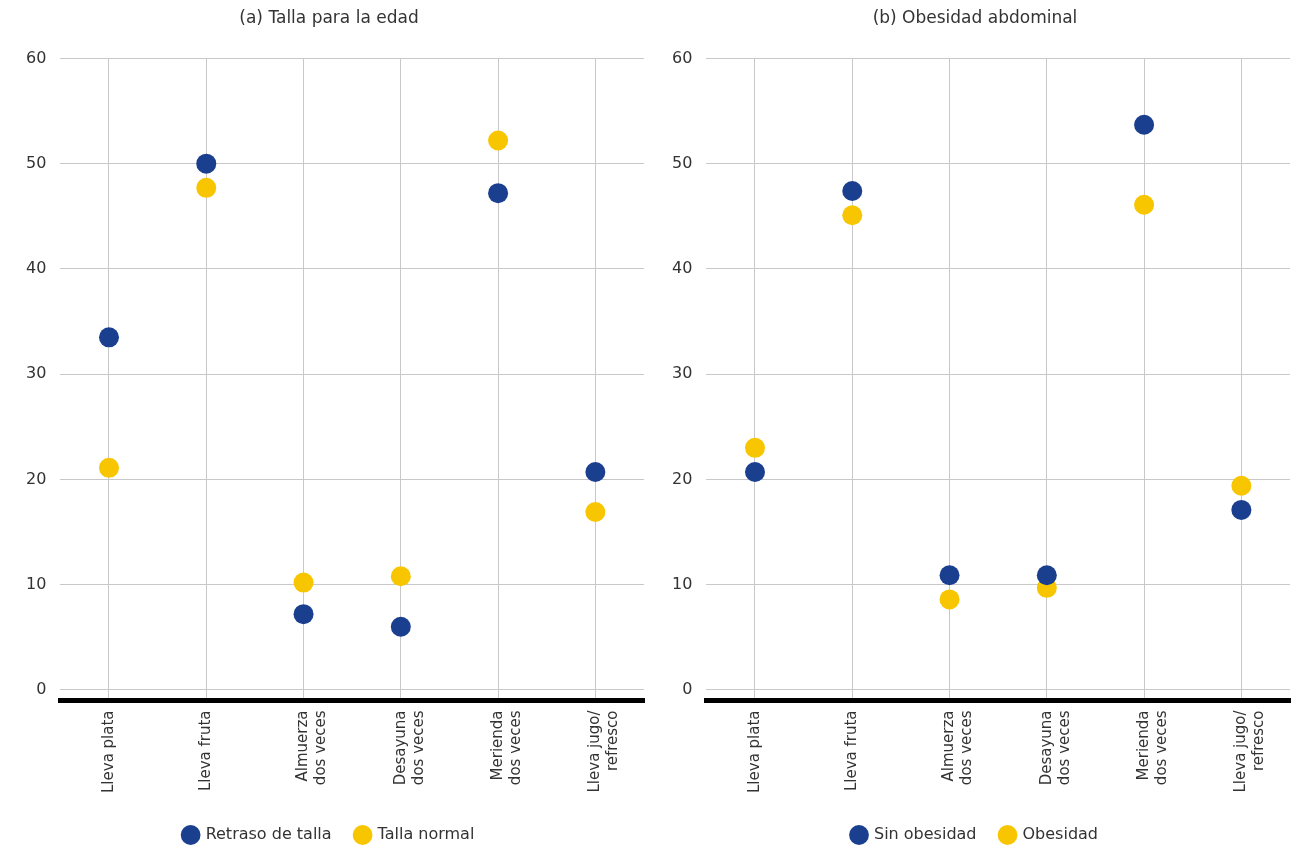  What do you see at coordinates (268, 834) in the screenshot?
I see `legend-label: Retraso de talla` at bounding box center [268, 834].